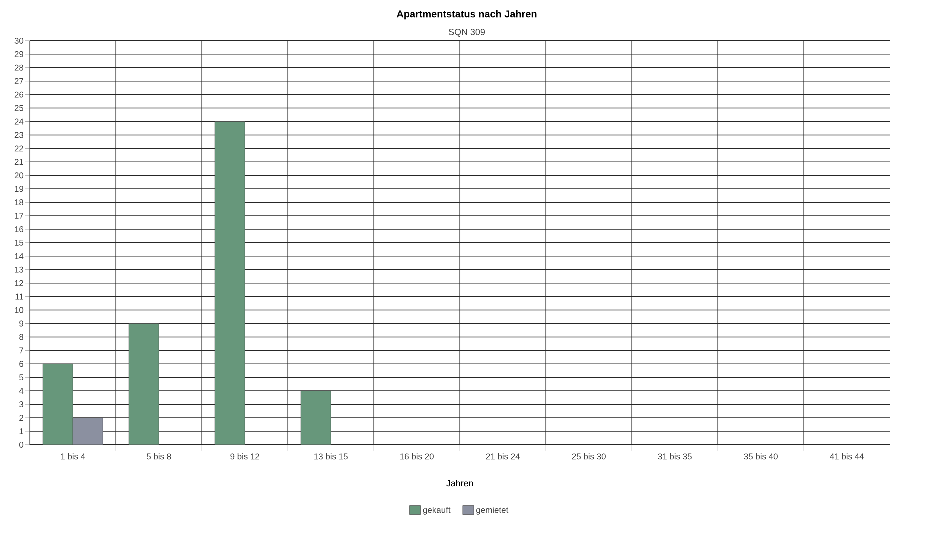 The width and height of the screenshot is (935, 550). Describe the element at coordinates (19, 41) in the screenshot. I see `y-tick-label: 30` at that location.